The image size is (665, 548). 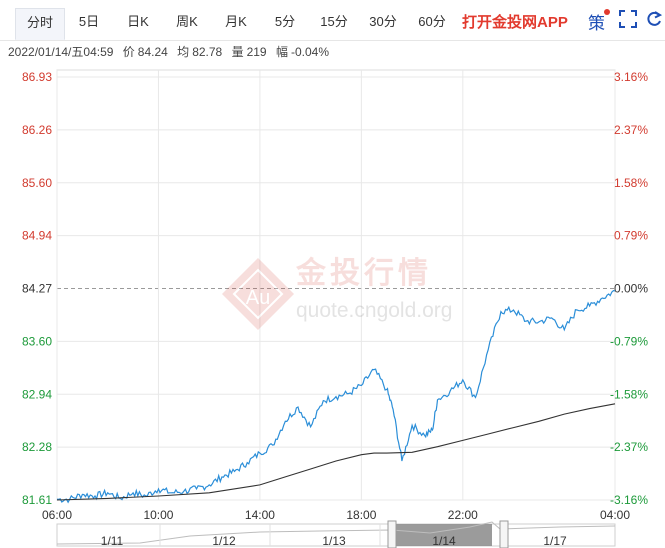 What do you see at coordinates (260, 515) in the screenshot?
I see `x-tick-label: 14:00` at bounding box center [260, 515].